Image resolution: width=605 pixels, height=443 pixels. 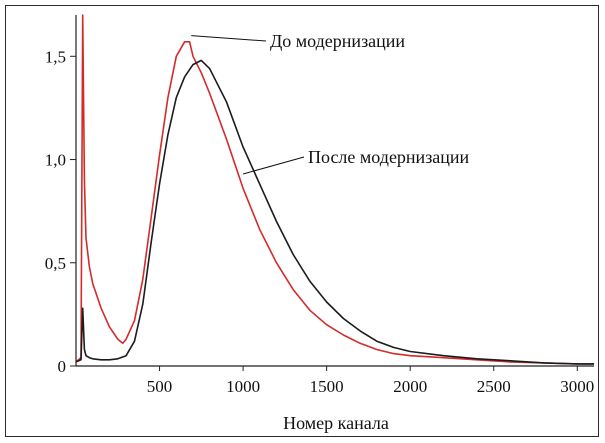 I want to click on x-tick-label: 2500, so click(x=494, y=386).